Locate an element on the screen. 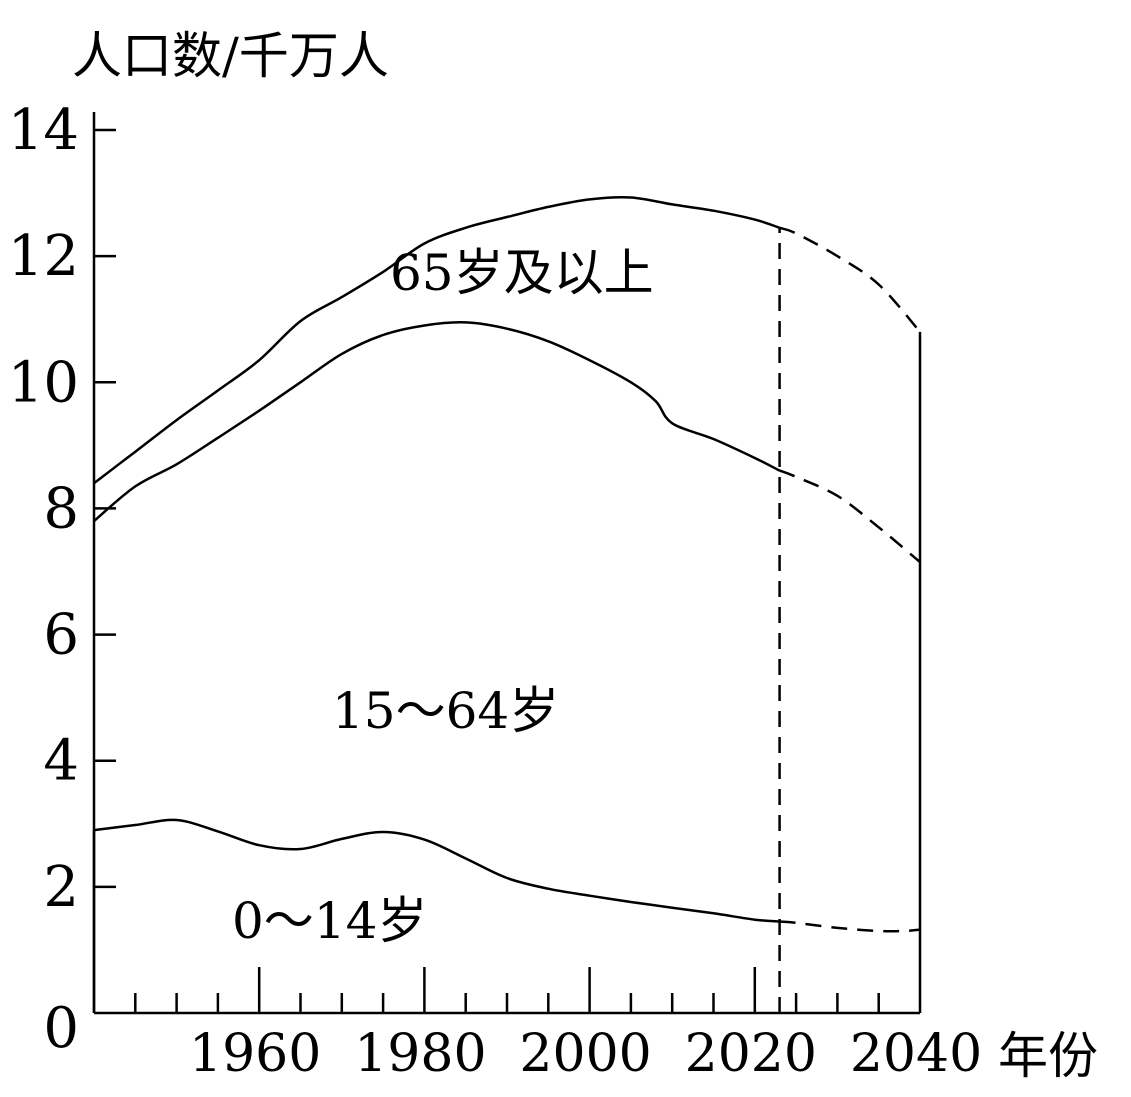 Image resolution: width=1131 pixels, height=1097 pixels. x-tick-label: 2040 is located at coordinates (916, 1054).